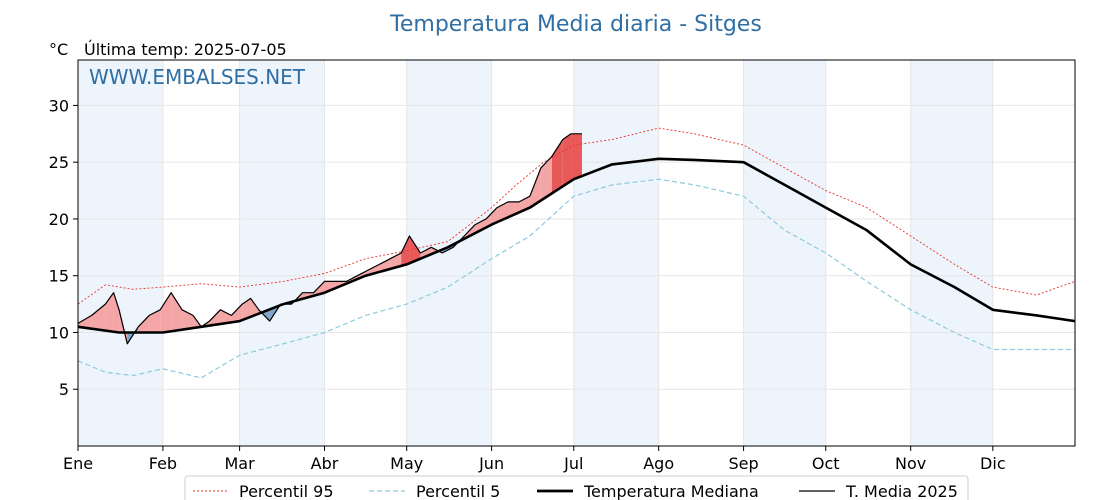 This screenshot has width=1120, height=500. What do you see at coordinates (458, 491) in the screenshot?
I see `legend-label-p5: Percentil 5` at bounding box center [458, 491].